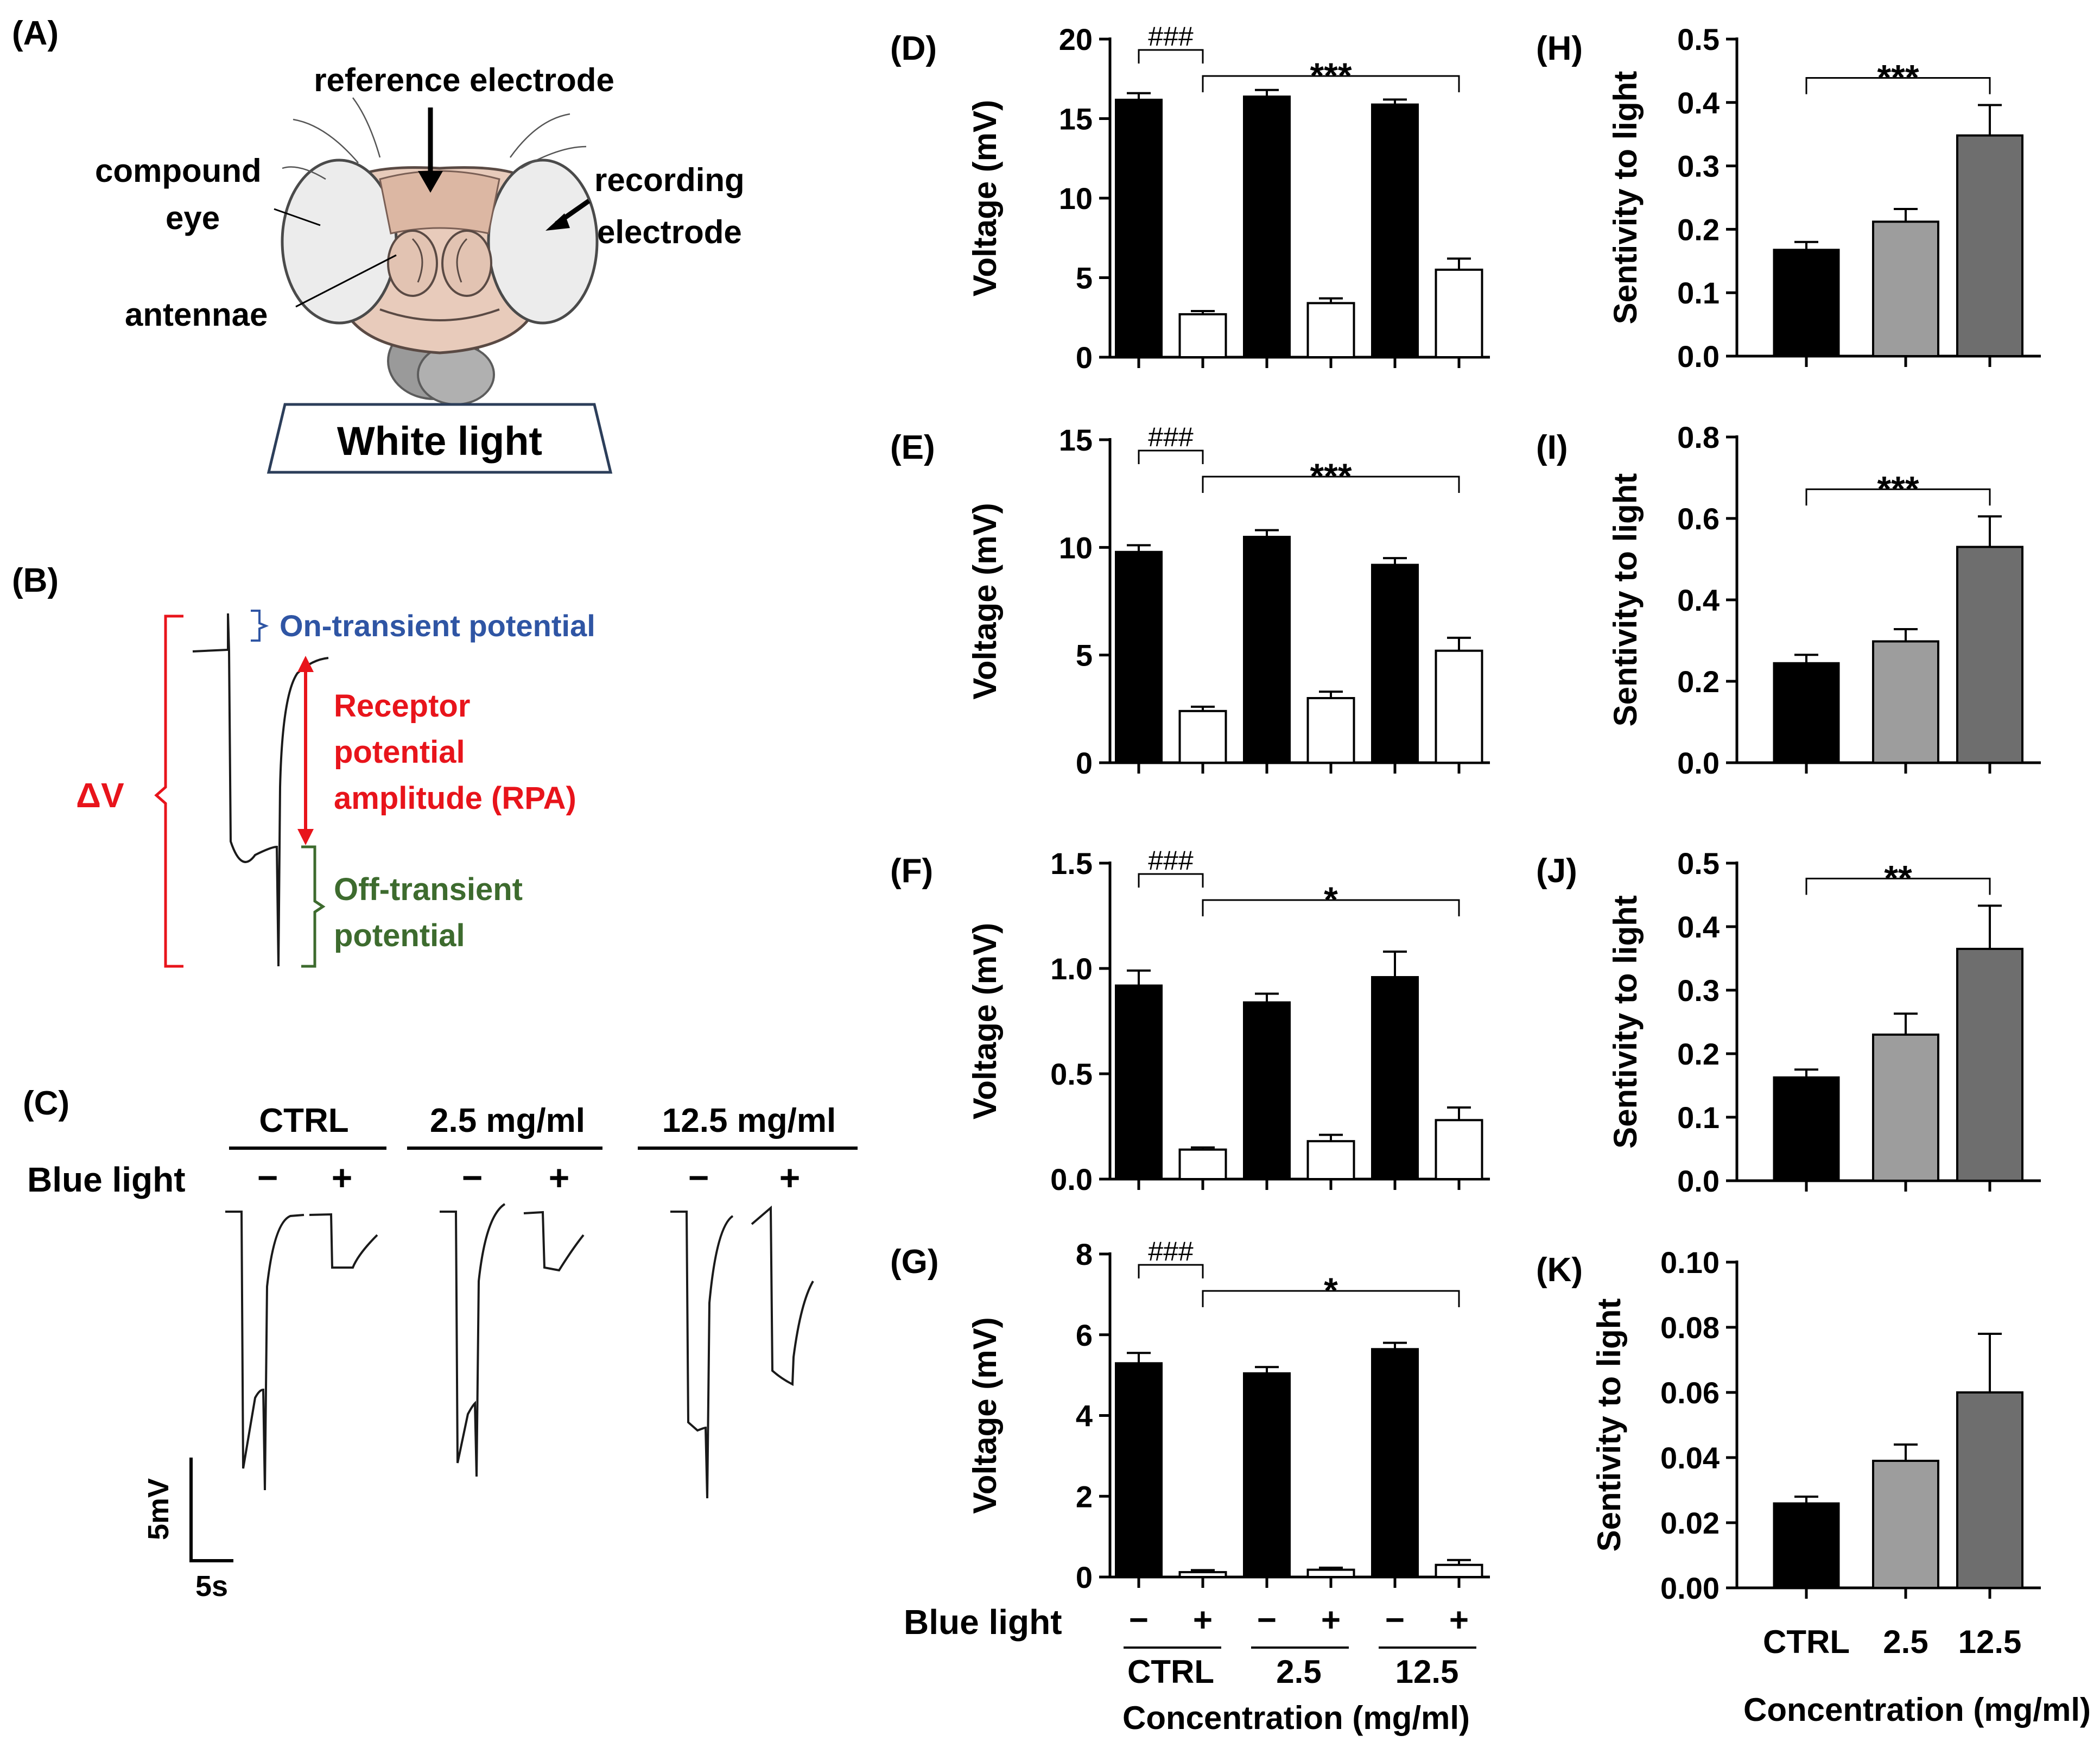 This screenshot has height=1748, width=2100. What do you see at coordinates (1690, 1523) in the screenshot?
I see `y-tick-label: 0.02` at bounding box center [1690, 1523].